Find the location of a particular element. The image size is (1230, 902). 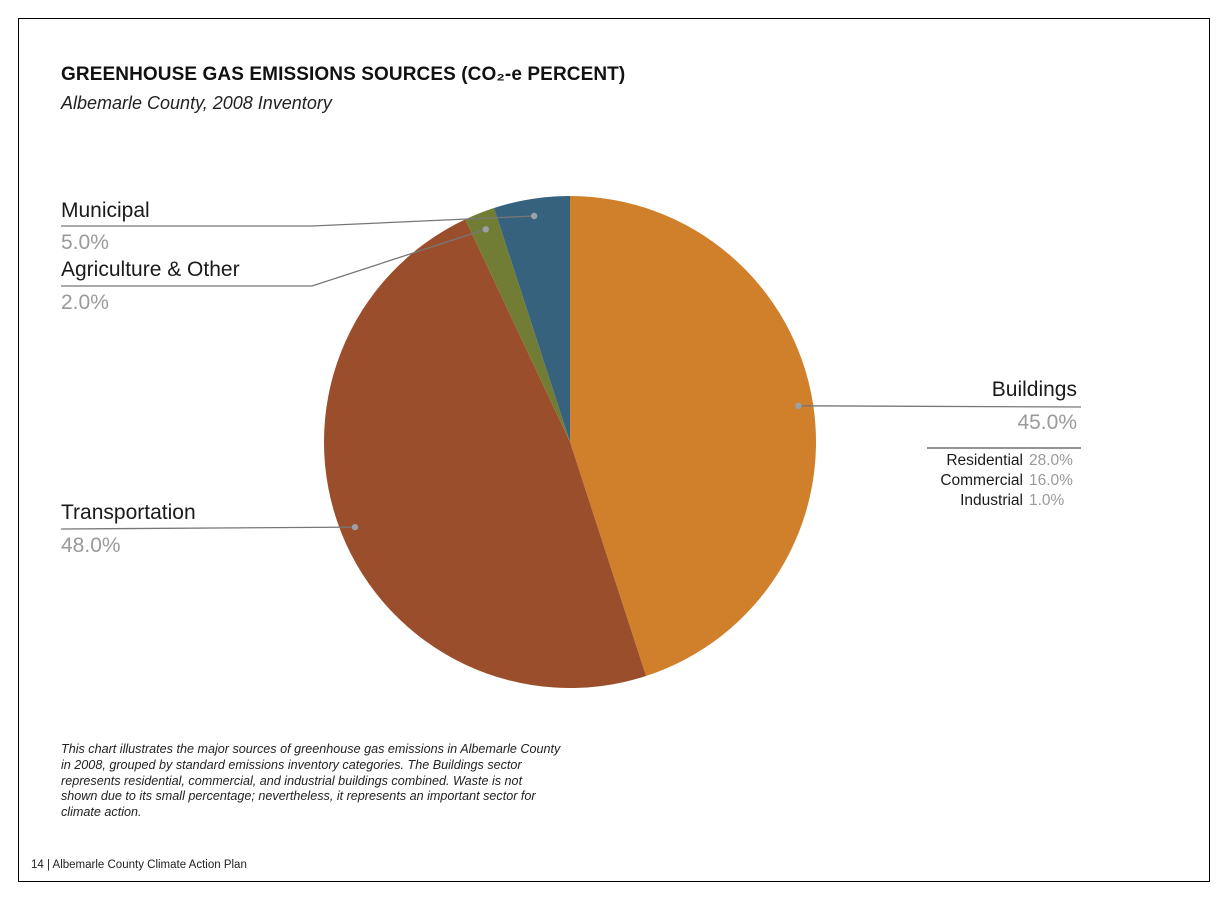

leader-dot-agriculture-other is located at coordinates (485, 229).